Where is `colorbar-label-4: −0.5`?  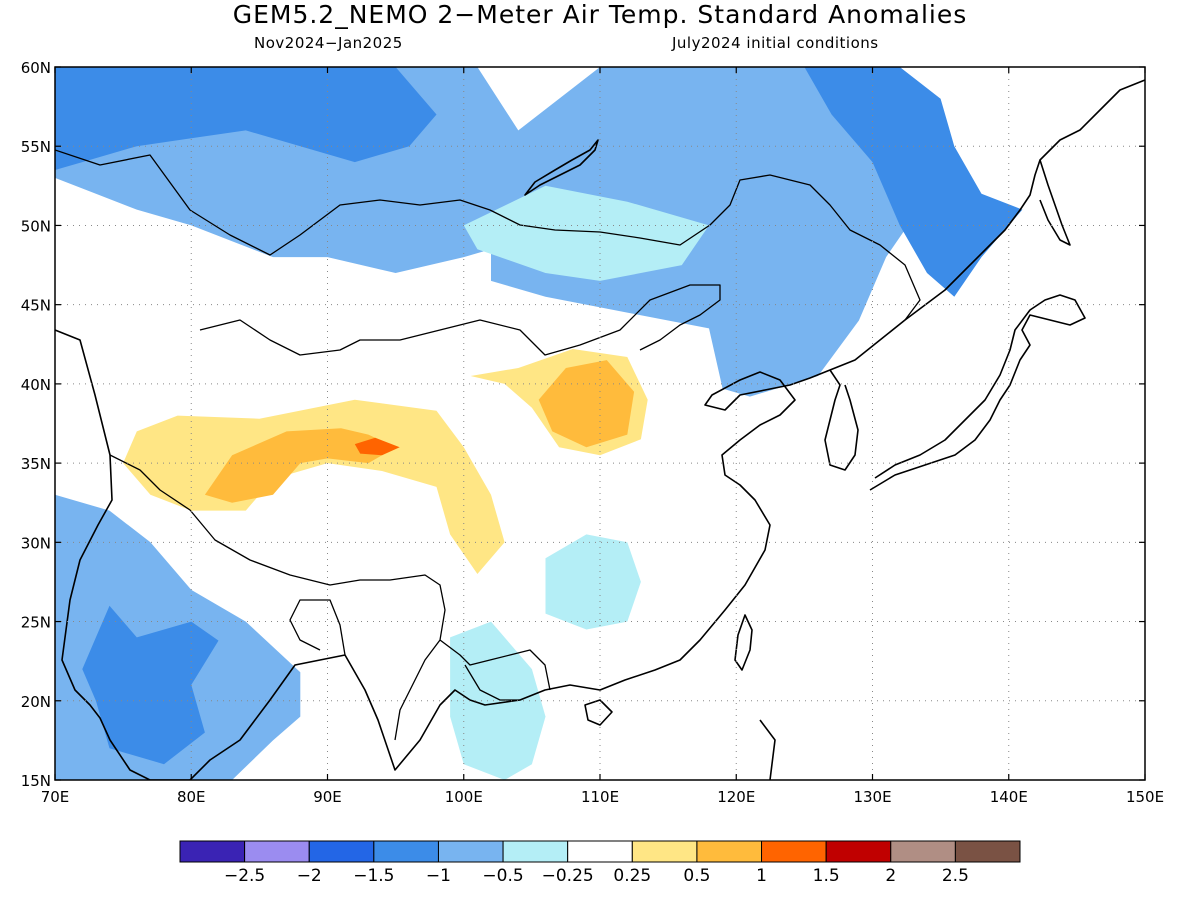
colorbar-label-4: −0.5 is located at coordinates (502, 876).